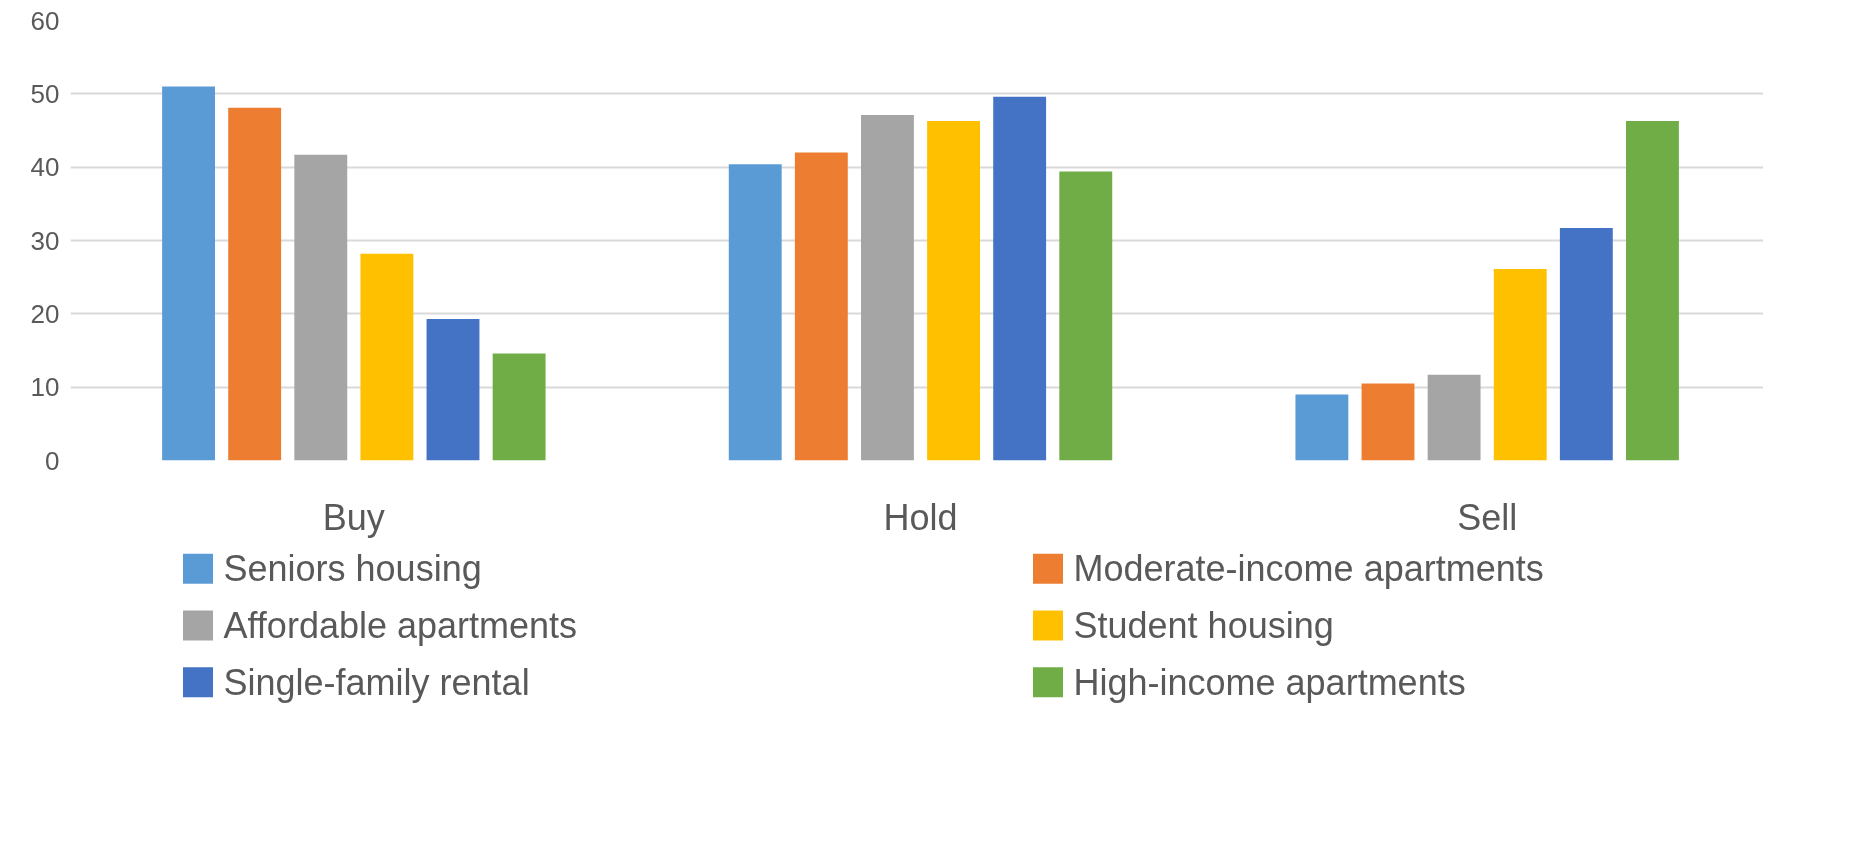 This screenshot has height=862, width=1866. What do you see at coordinates (920, 517) in the screenshot?
I see `x-tick-label: Hold` at bounding box center [920, 517].